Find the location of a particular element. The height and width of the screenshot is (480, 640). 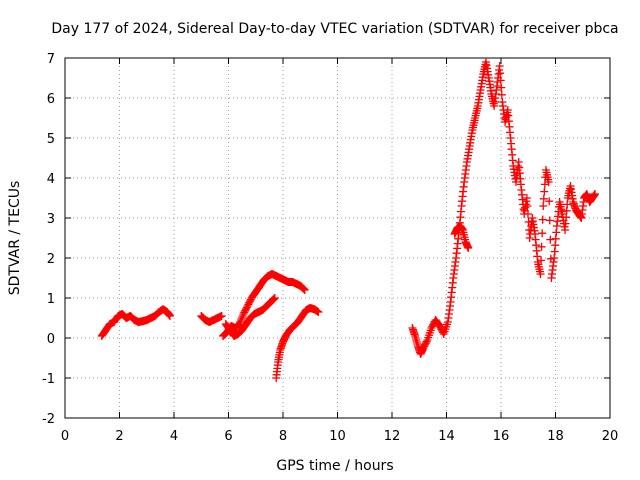

y-tick-label: 7 is located at coordinates (51, 59).